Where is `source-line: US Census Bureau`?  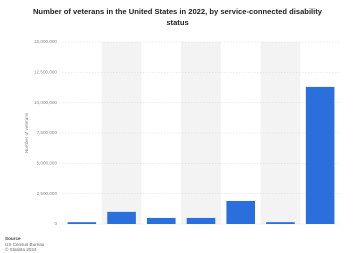 source-line: US Census Bureau is located at coordinates (25, 244).